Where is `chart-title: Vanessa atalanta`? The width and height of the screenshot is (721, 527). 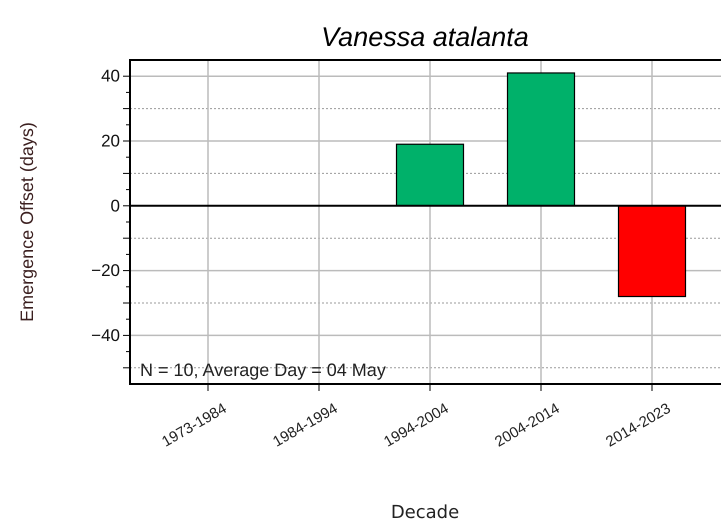 chart-title: Vanessa atalanta is located at coordinates (425, 37).